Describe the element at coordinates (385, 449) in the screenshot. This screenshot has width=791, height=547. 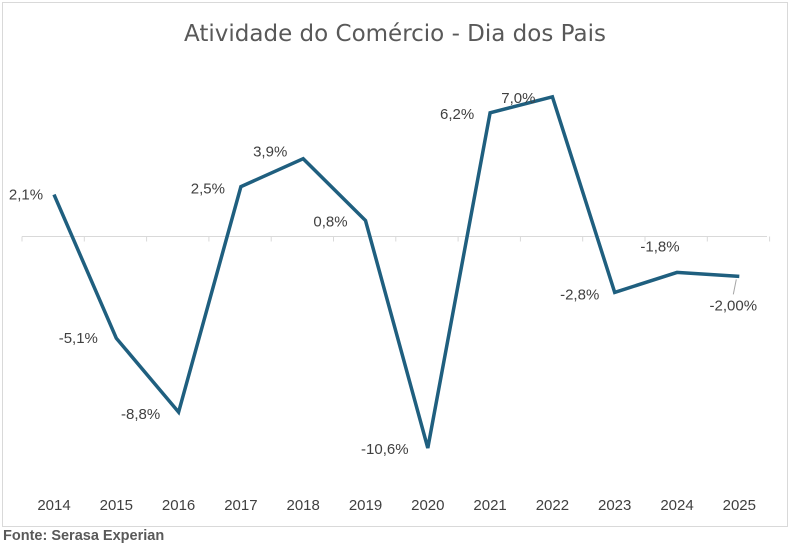
I see `data-label: -10,6%` at that location.